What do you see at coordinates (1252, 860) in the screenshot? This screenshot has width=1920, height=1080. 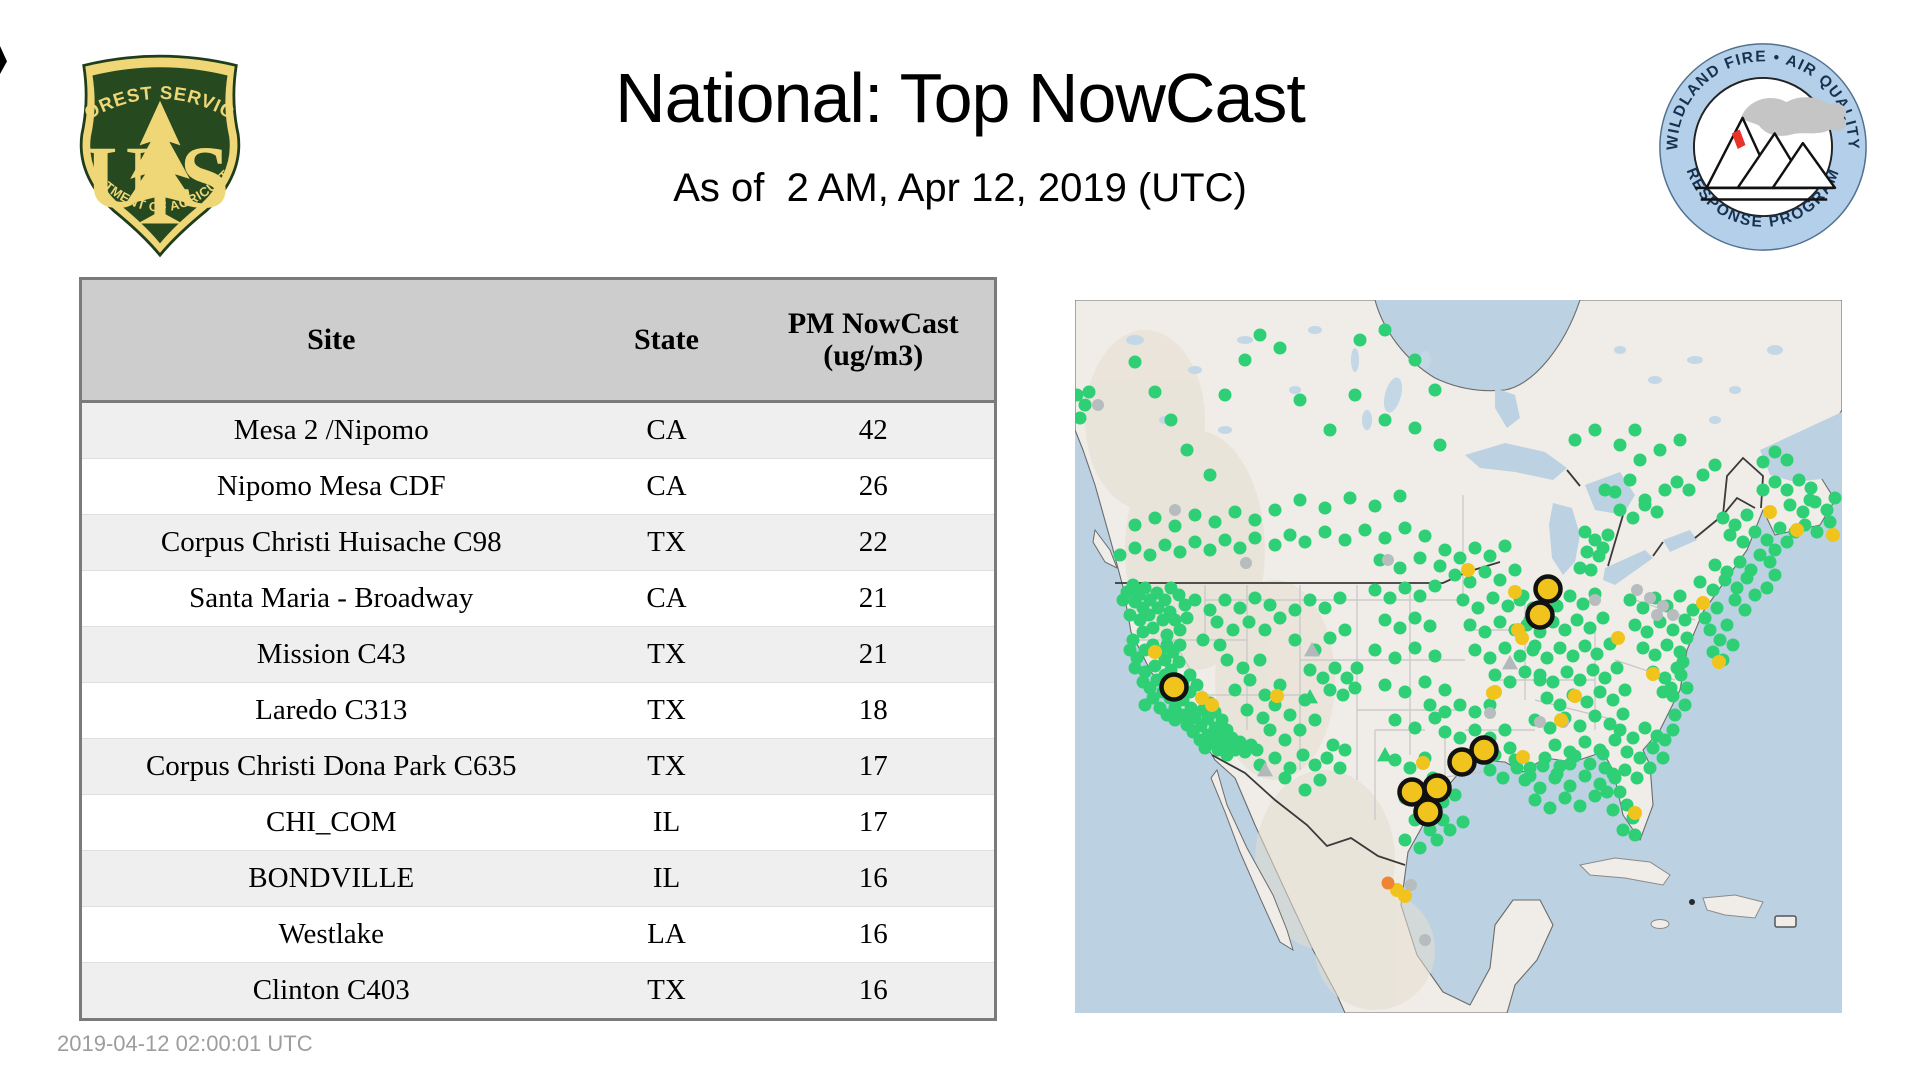 I see `baja-peninsula` at bounding box center [1252, 860].